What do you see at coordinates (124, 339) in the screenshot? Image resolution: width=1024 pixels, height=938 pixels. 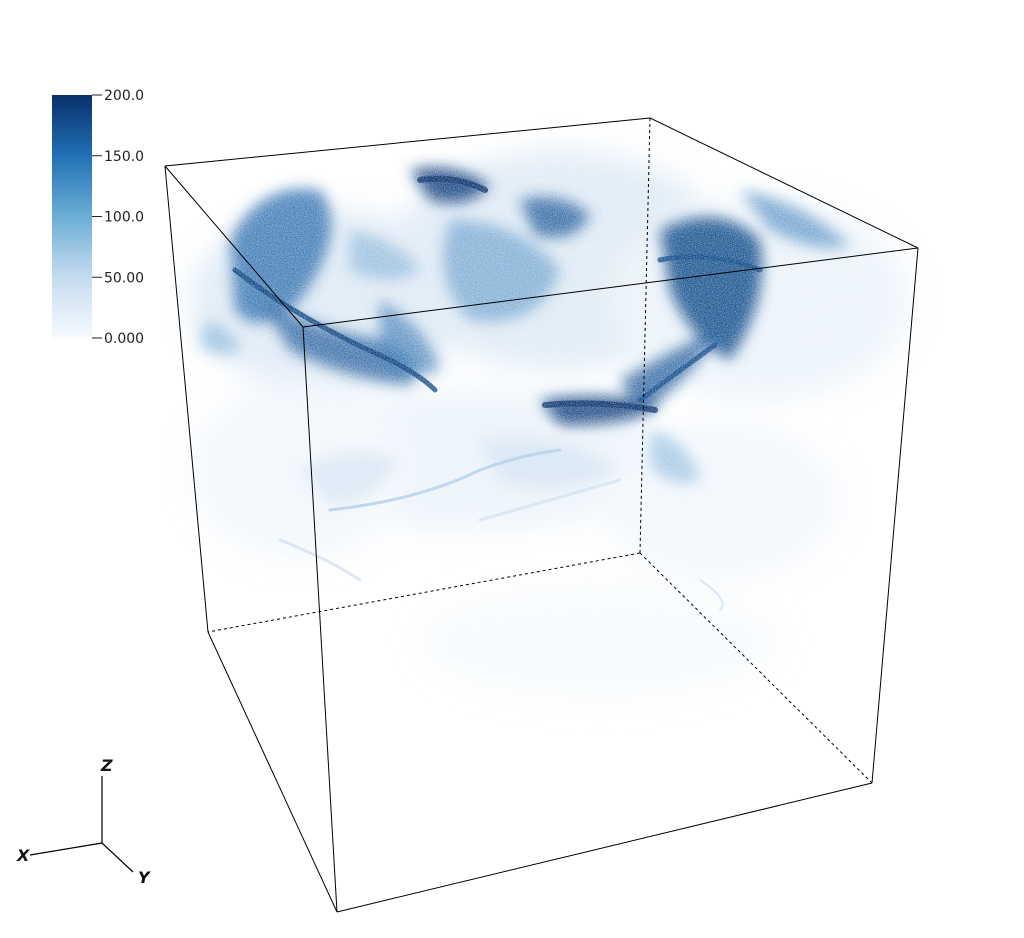 I see `colorbar-tick-label-4: 0.000` at bounding box center [124, 339].